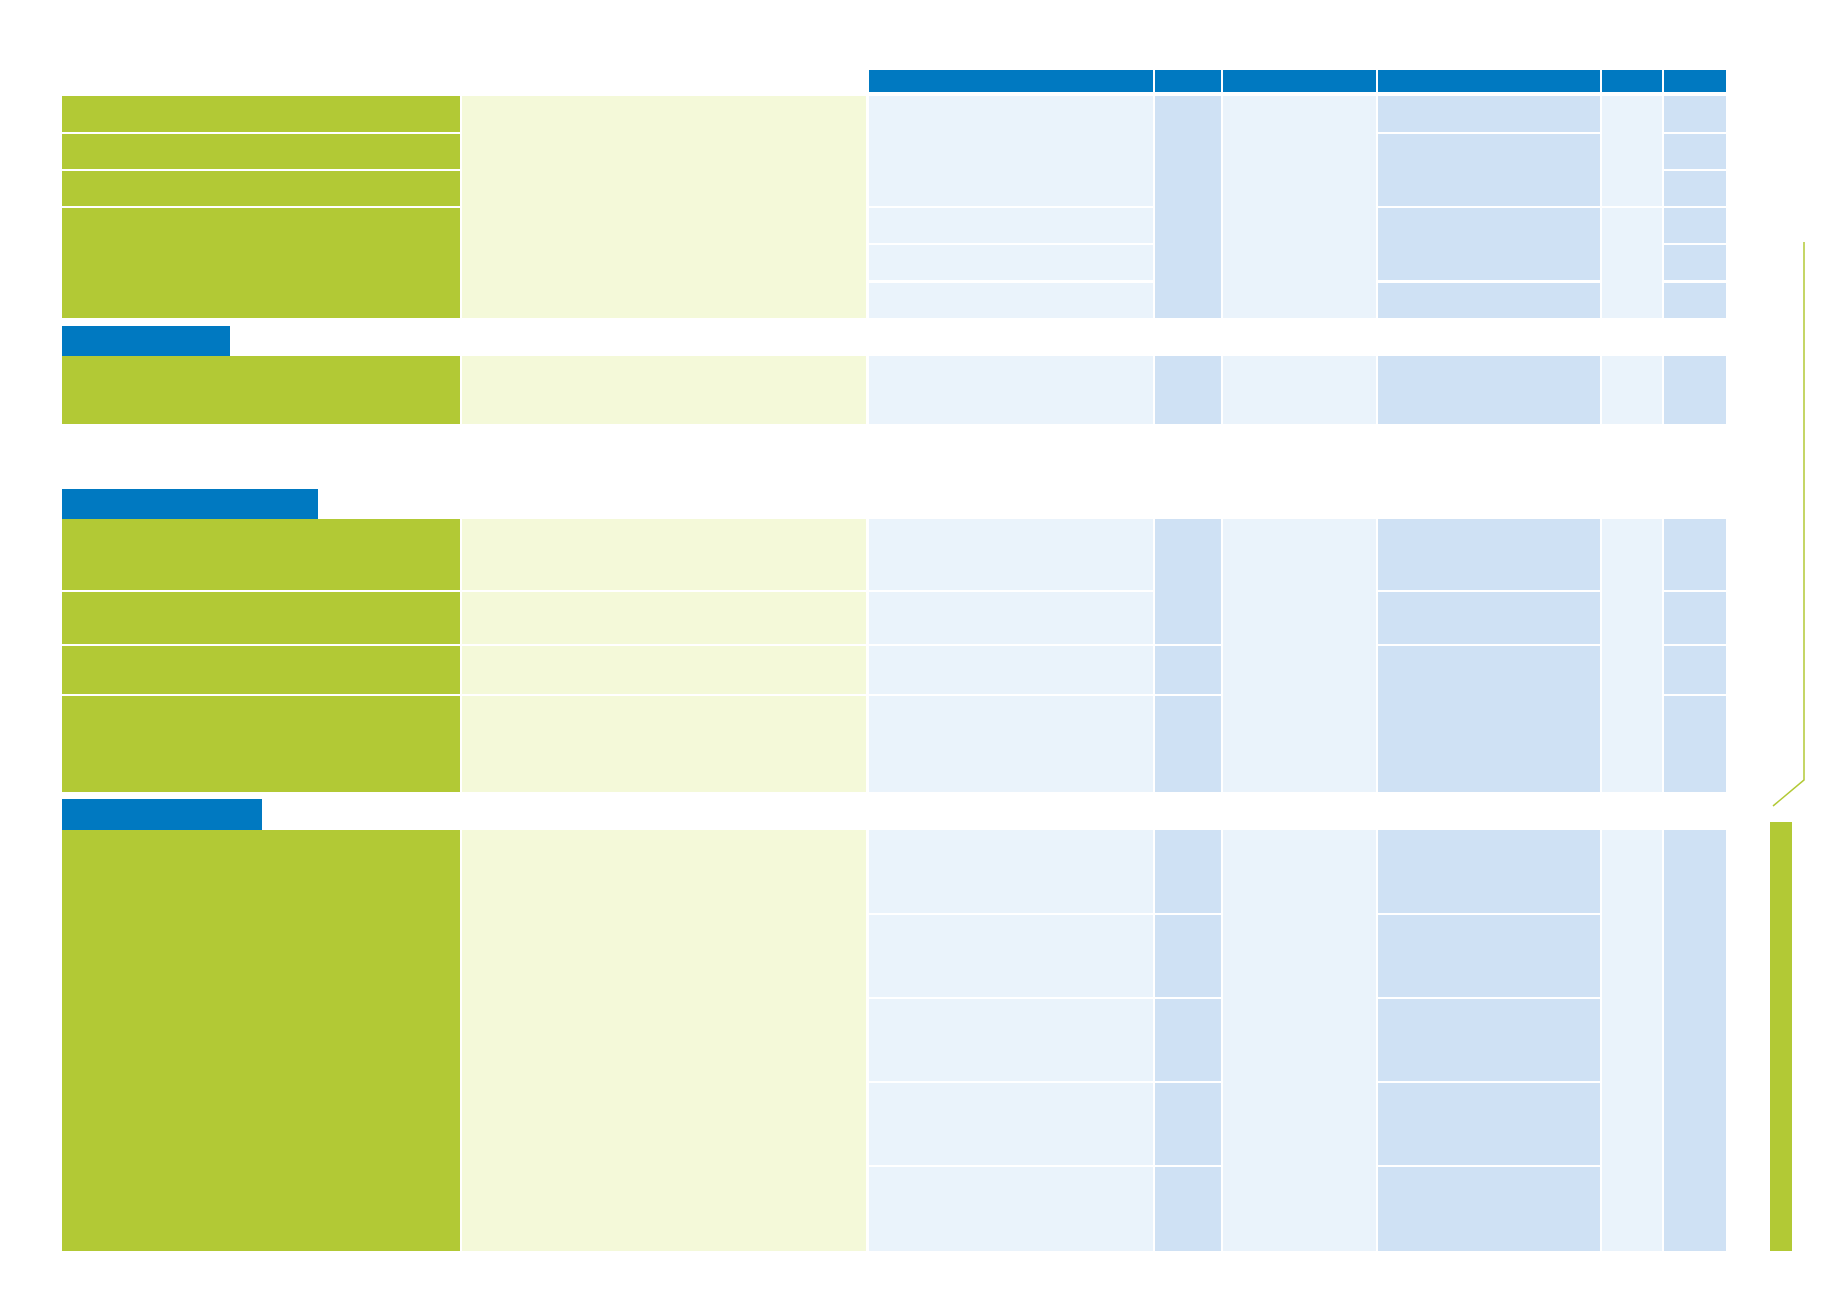 The height and width of the screenshot is (1301, 1840). What do you see at coordinates (1780, 828) in the screenshot?
I see `side-label` at bounding box center [1780, 828].